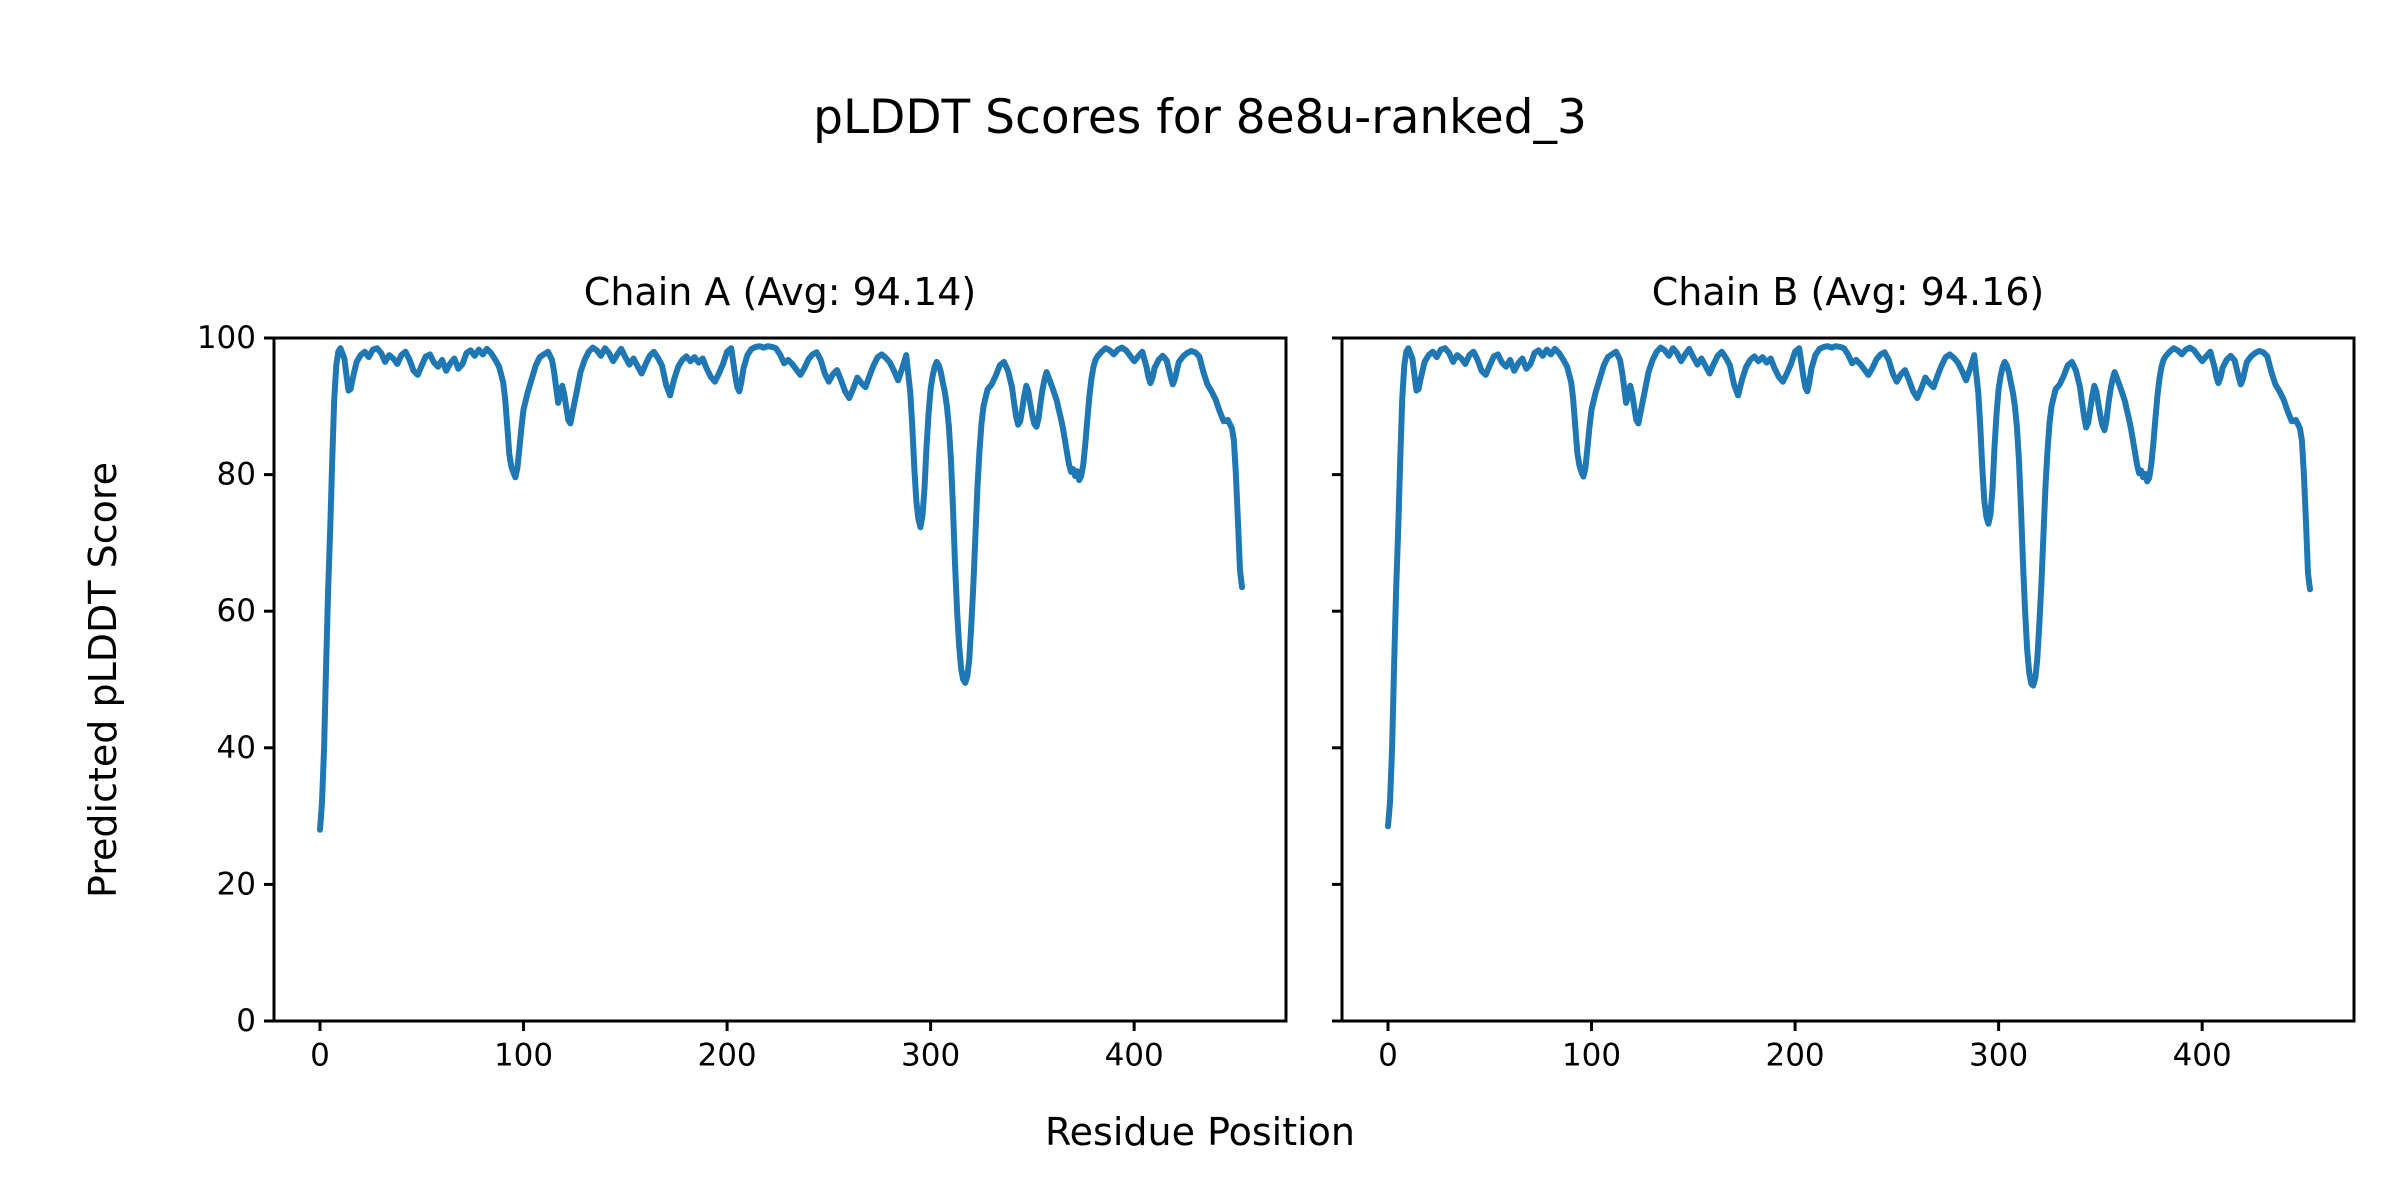 This screenshot has height=1200, width=2400. I want to click on y-tick-label: 40, so click(236, 748).